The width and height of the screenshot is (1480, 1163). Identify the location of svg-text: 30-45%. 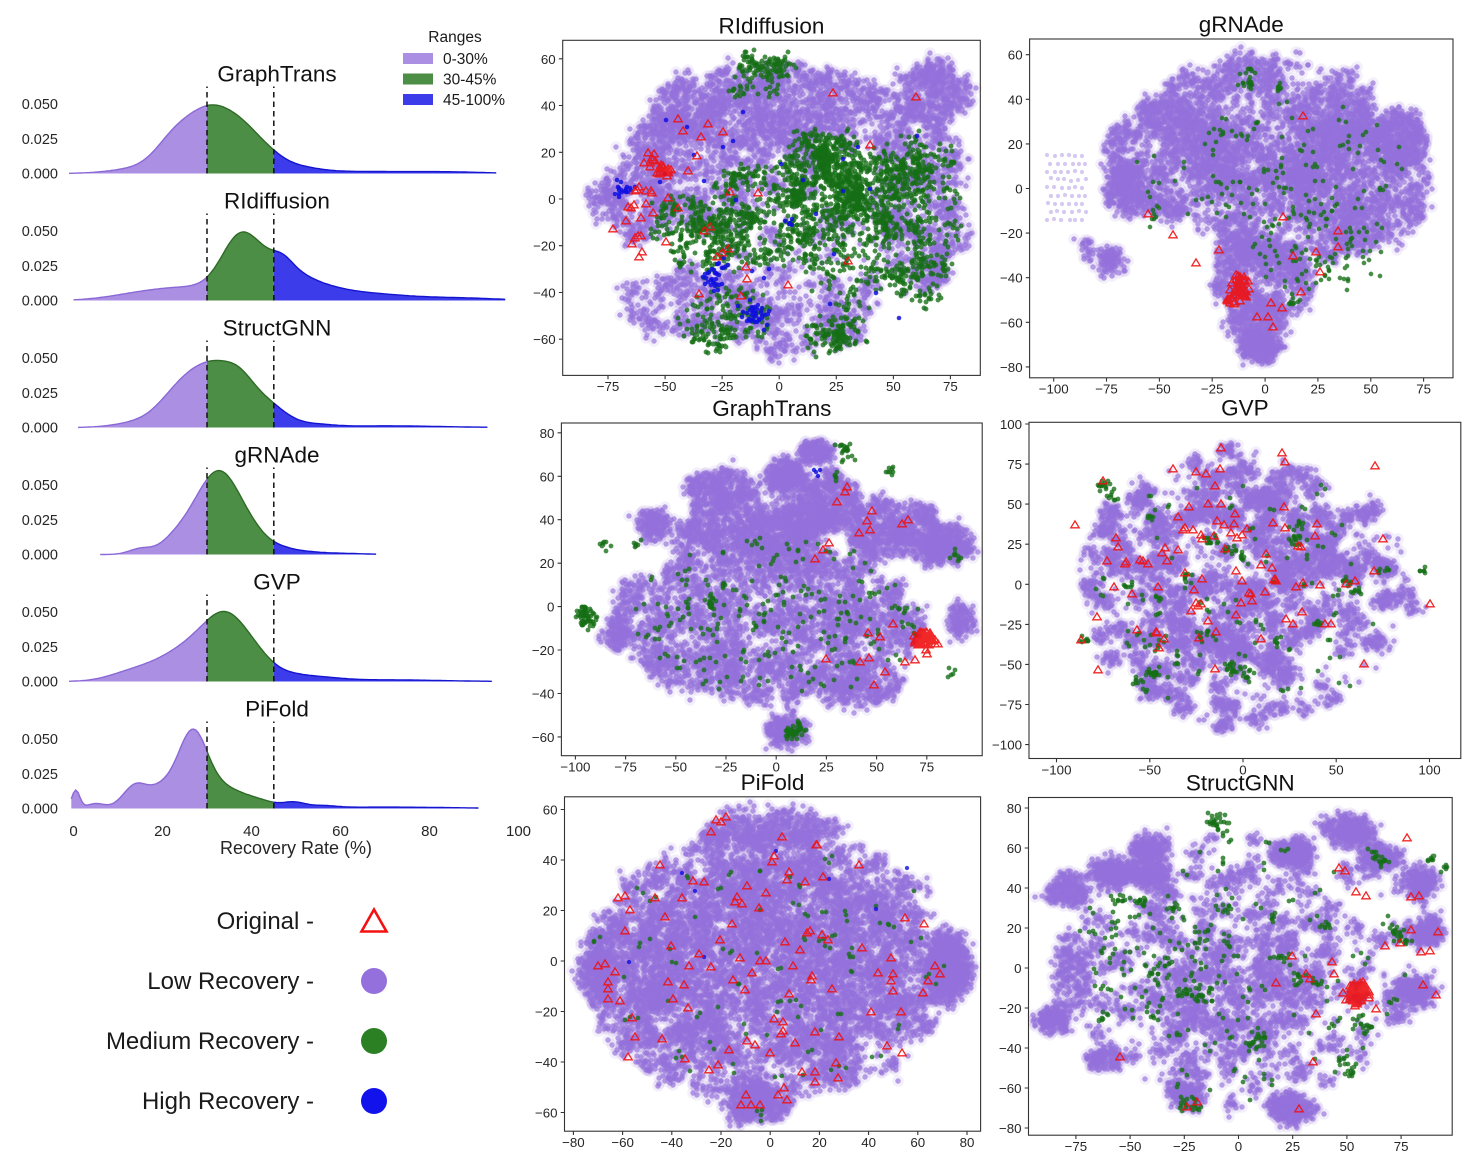
(470, 80).